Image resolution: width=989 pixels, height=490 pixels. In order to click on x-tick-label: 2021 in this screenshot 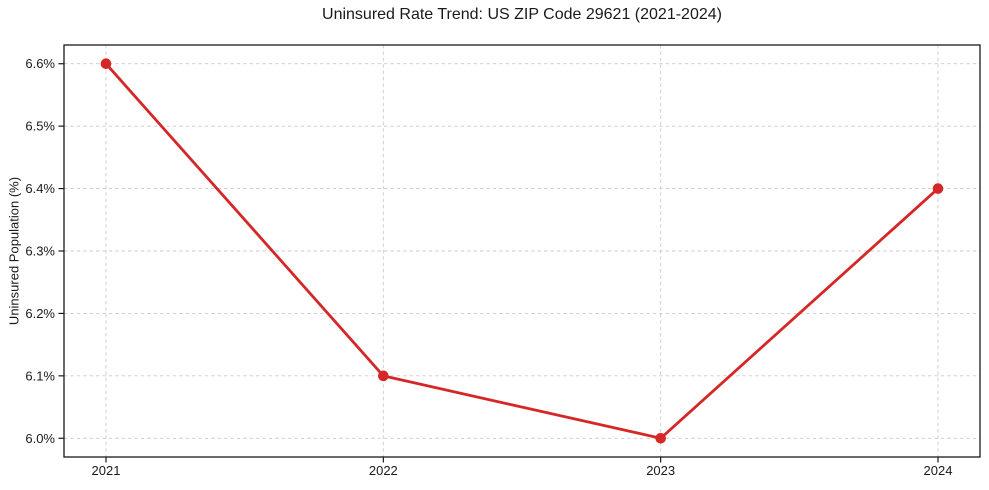, I will do `click(106, 470)`.